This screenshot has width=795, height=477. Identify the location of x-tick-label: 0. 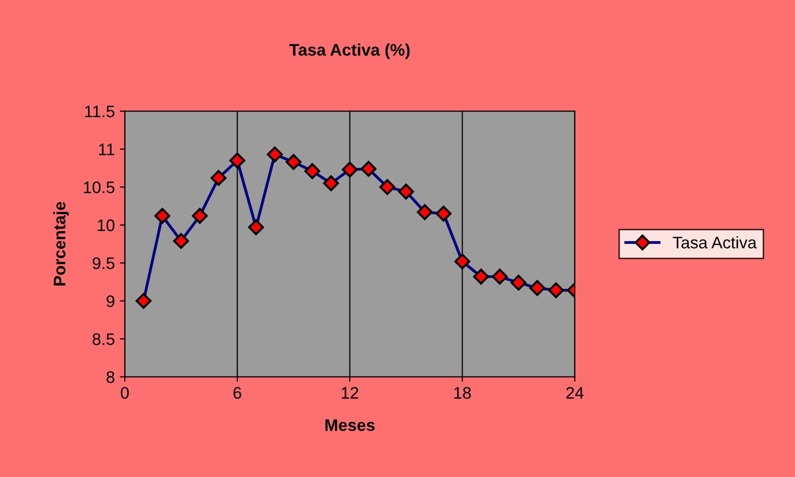
(124, 392).